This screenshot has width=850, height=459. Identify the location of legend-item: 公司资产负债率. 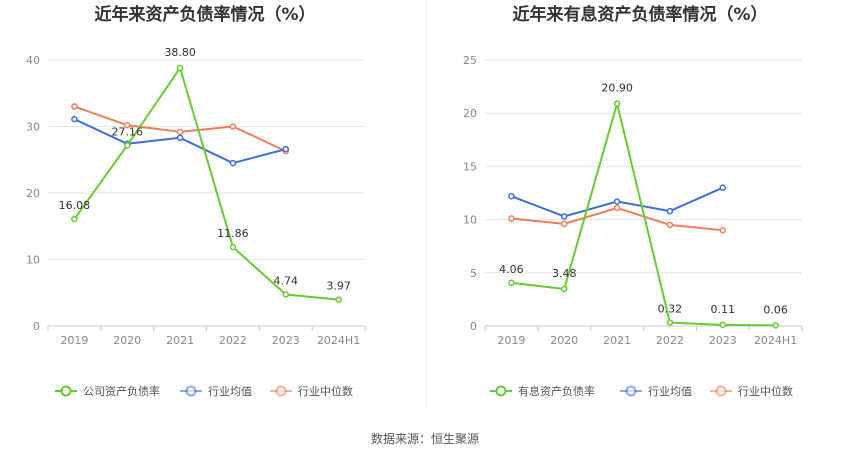
(107, 391).